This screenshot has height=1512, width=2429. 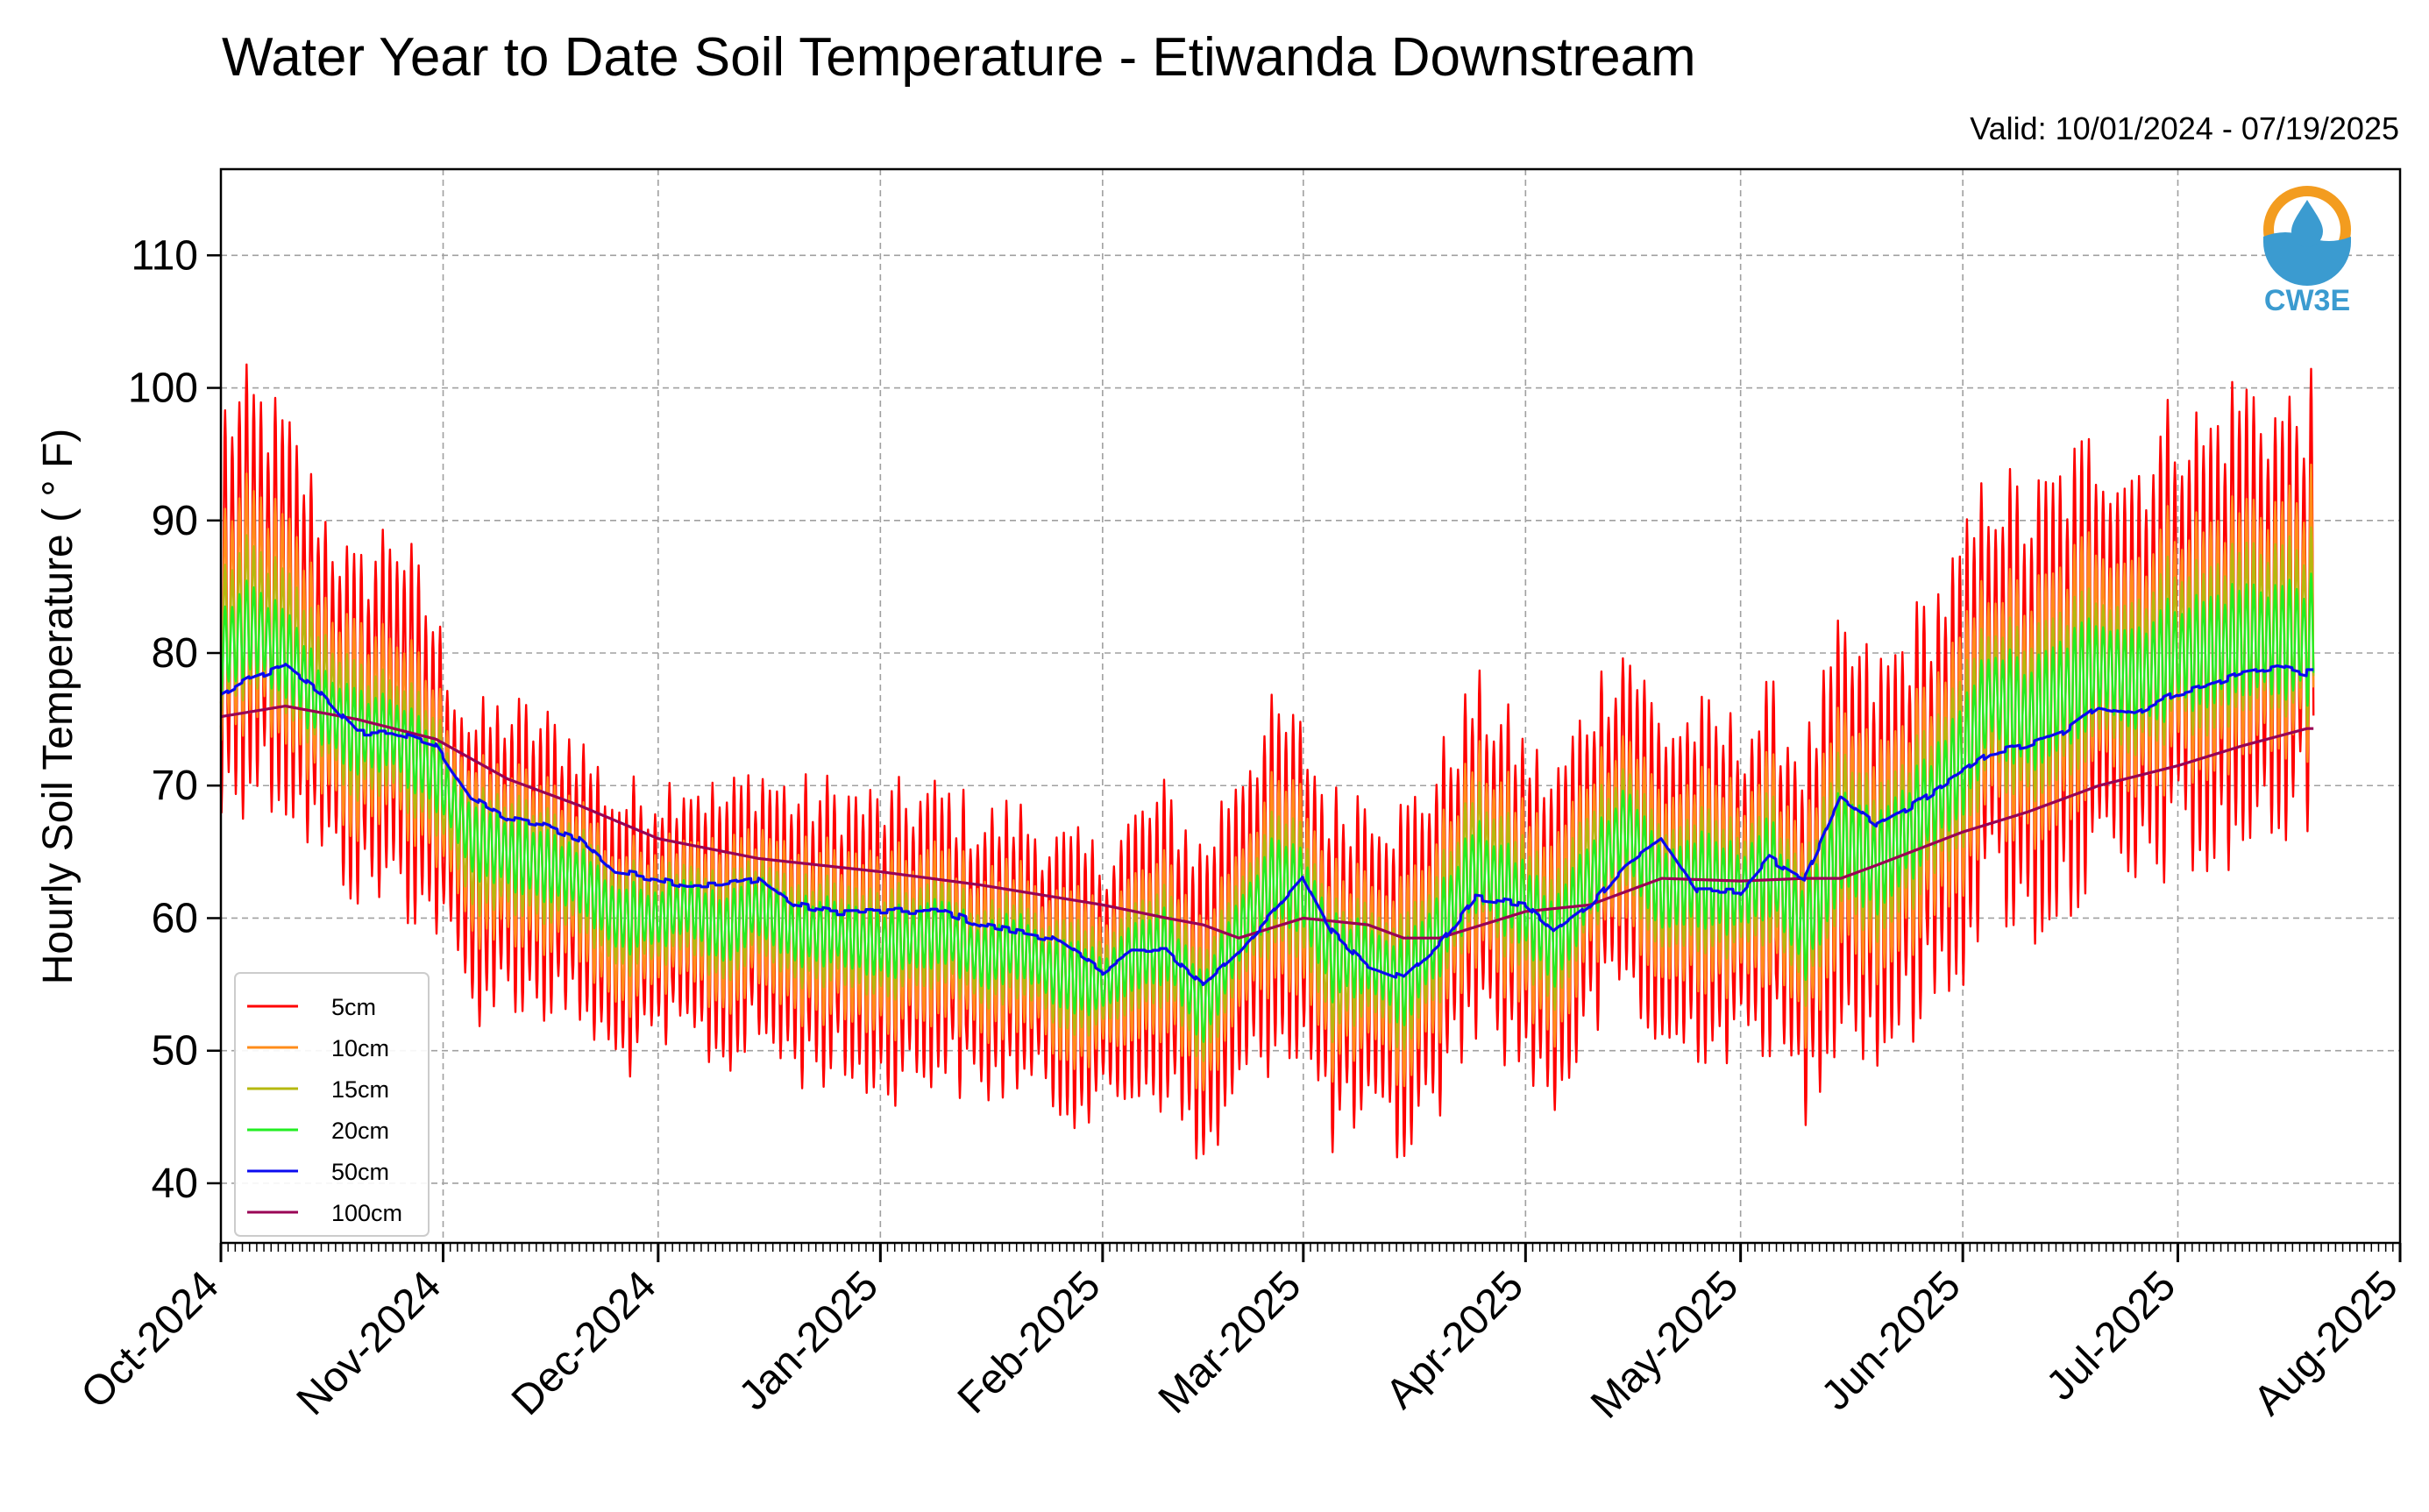 What do you see at coordinates (360, 1089) in the screenshot?
I see `legend-label-15cm: 15cm` at bounding box center [360, 1089].